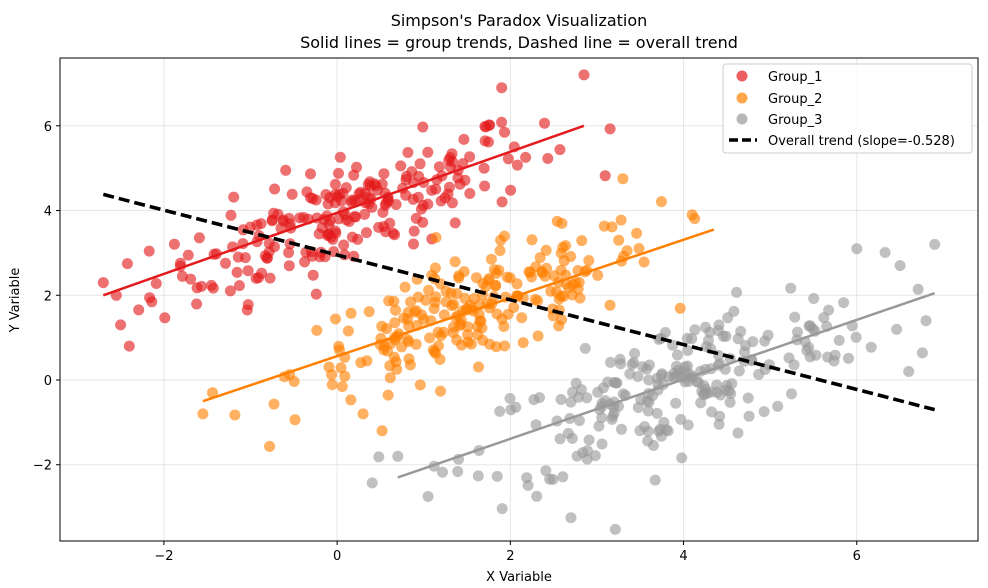  I want to click on x-tick-label: 6, so click(857, 556).